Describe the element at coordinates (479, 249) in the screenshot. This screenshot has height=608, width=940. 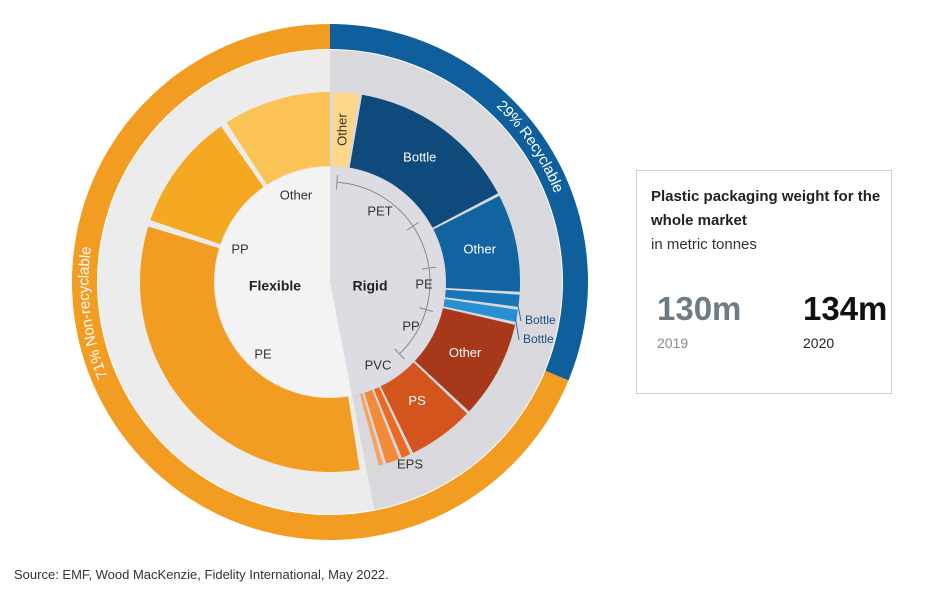
I see `rigid-label-other-blue: Other` at that location.